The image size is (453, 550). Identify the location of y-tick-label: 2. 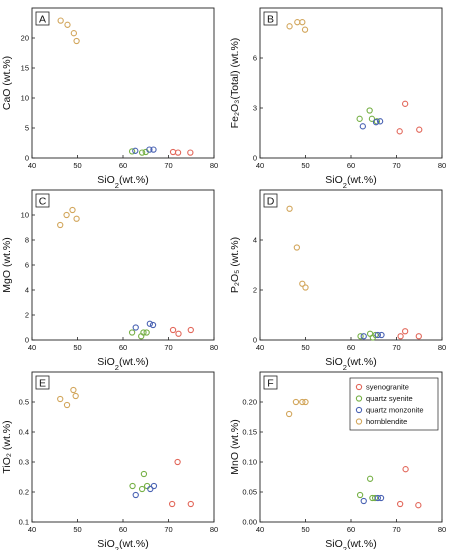
(255, 290).